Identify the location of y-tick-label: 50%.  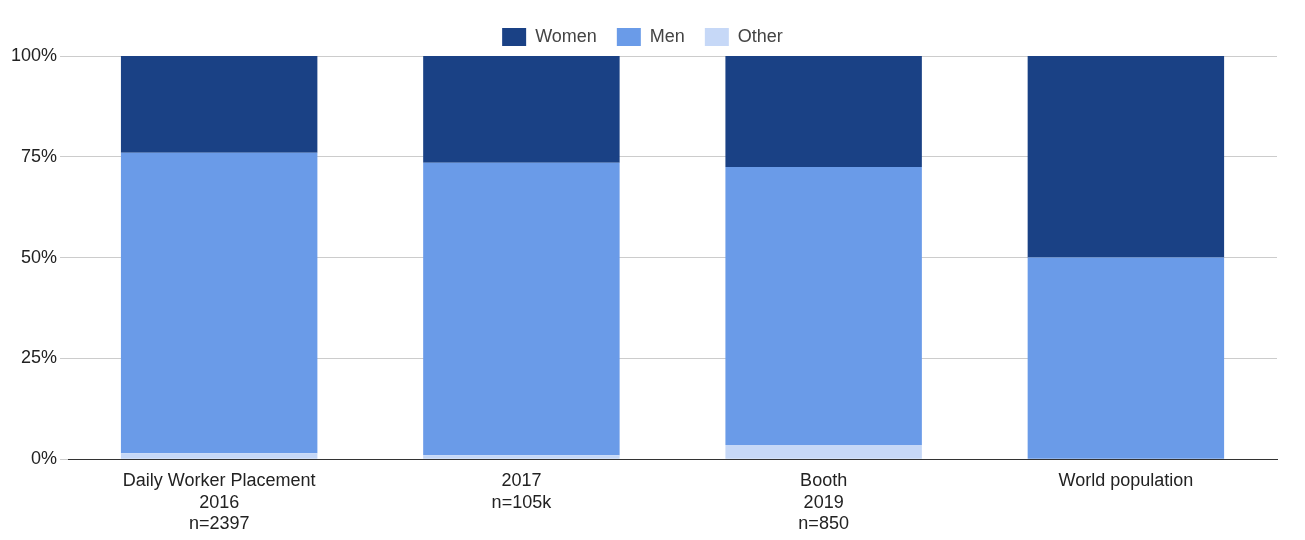
(39, 256).